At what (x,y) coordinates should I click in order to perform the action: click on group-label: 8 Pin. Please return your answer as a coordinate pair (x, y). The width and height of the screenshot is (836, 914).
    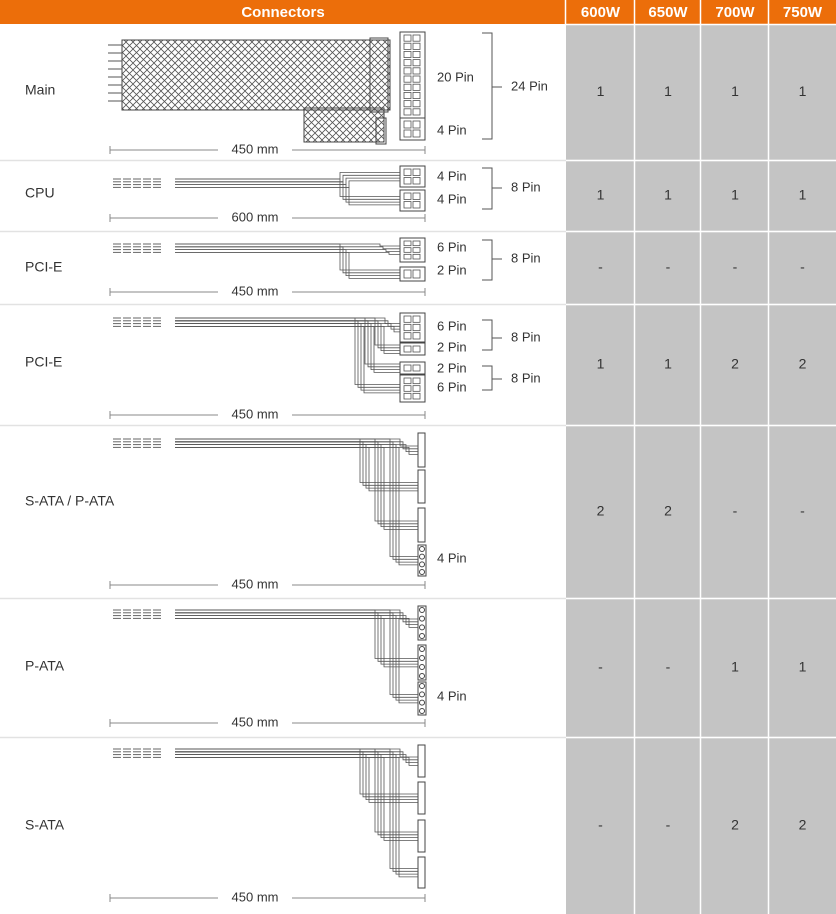
    Looking at the image, I should click on (526, 186).